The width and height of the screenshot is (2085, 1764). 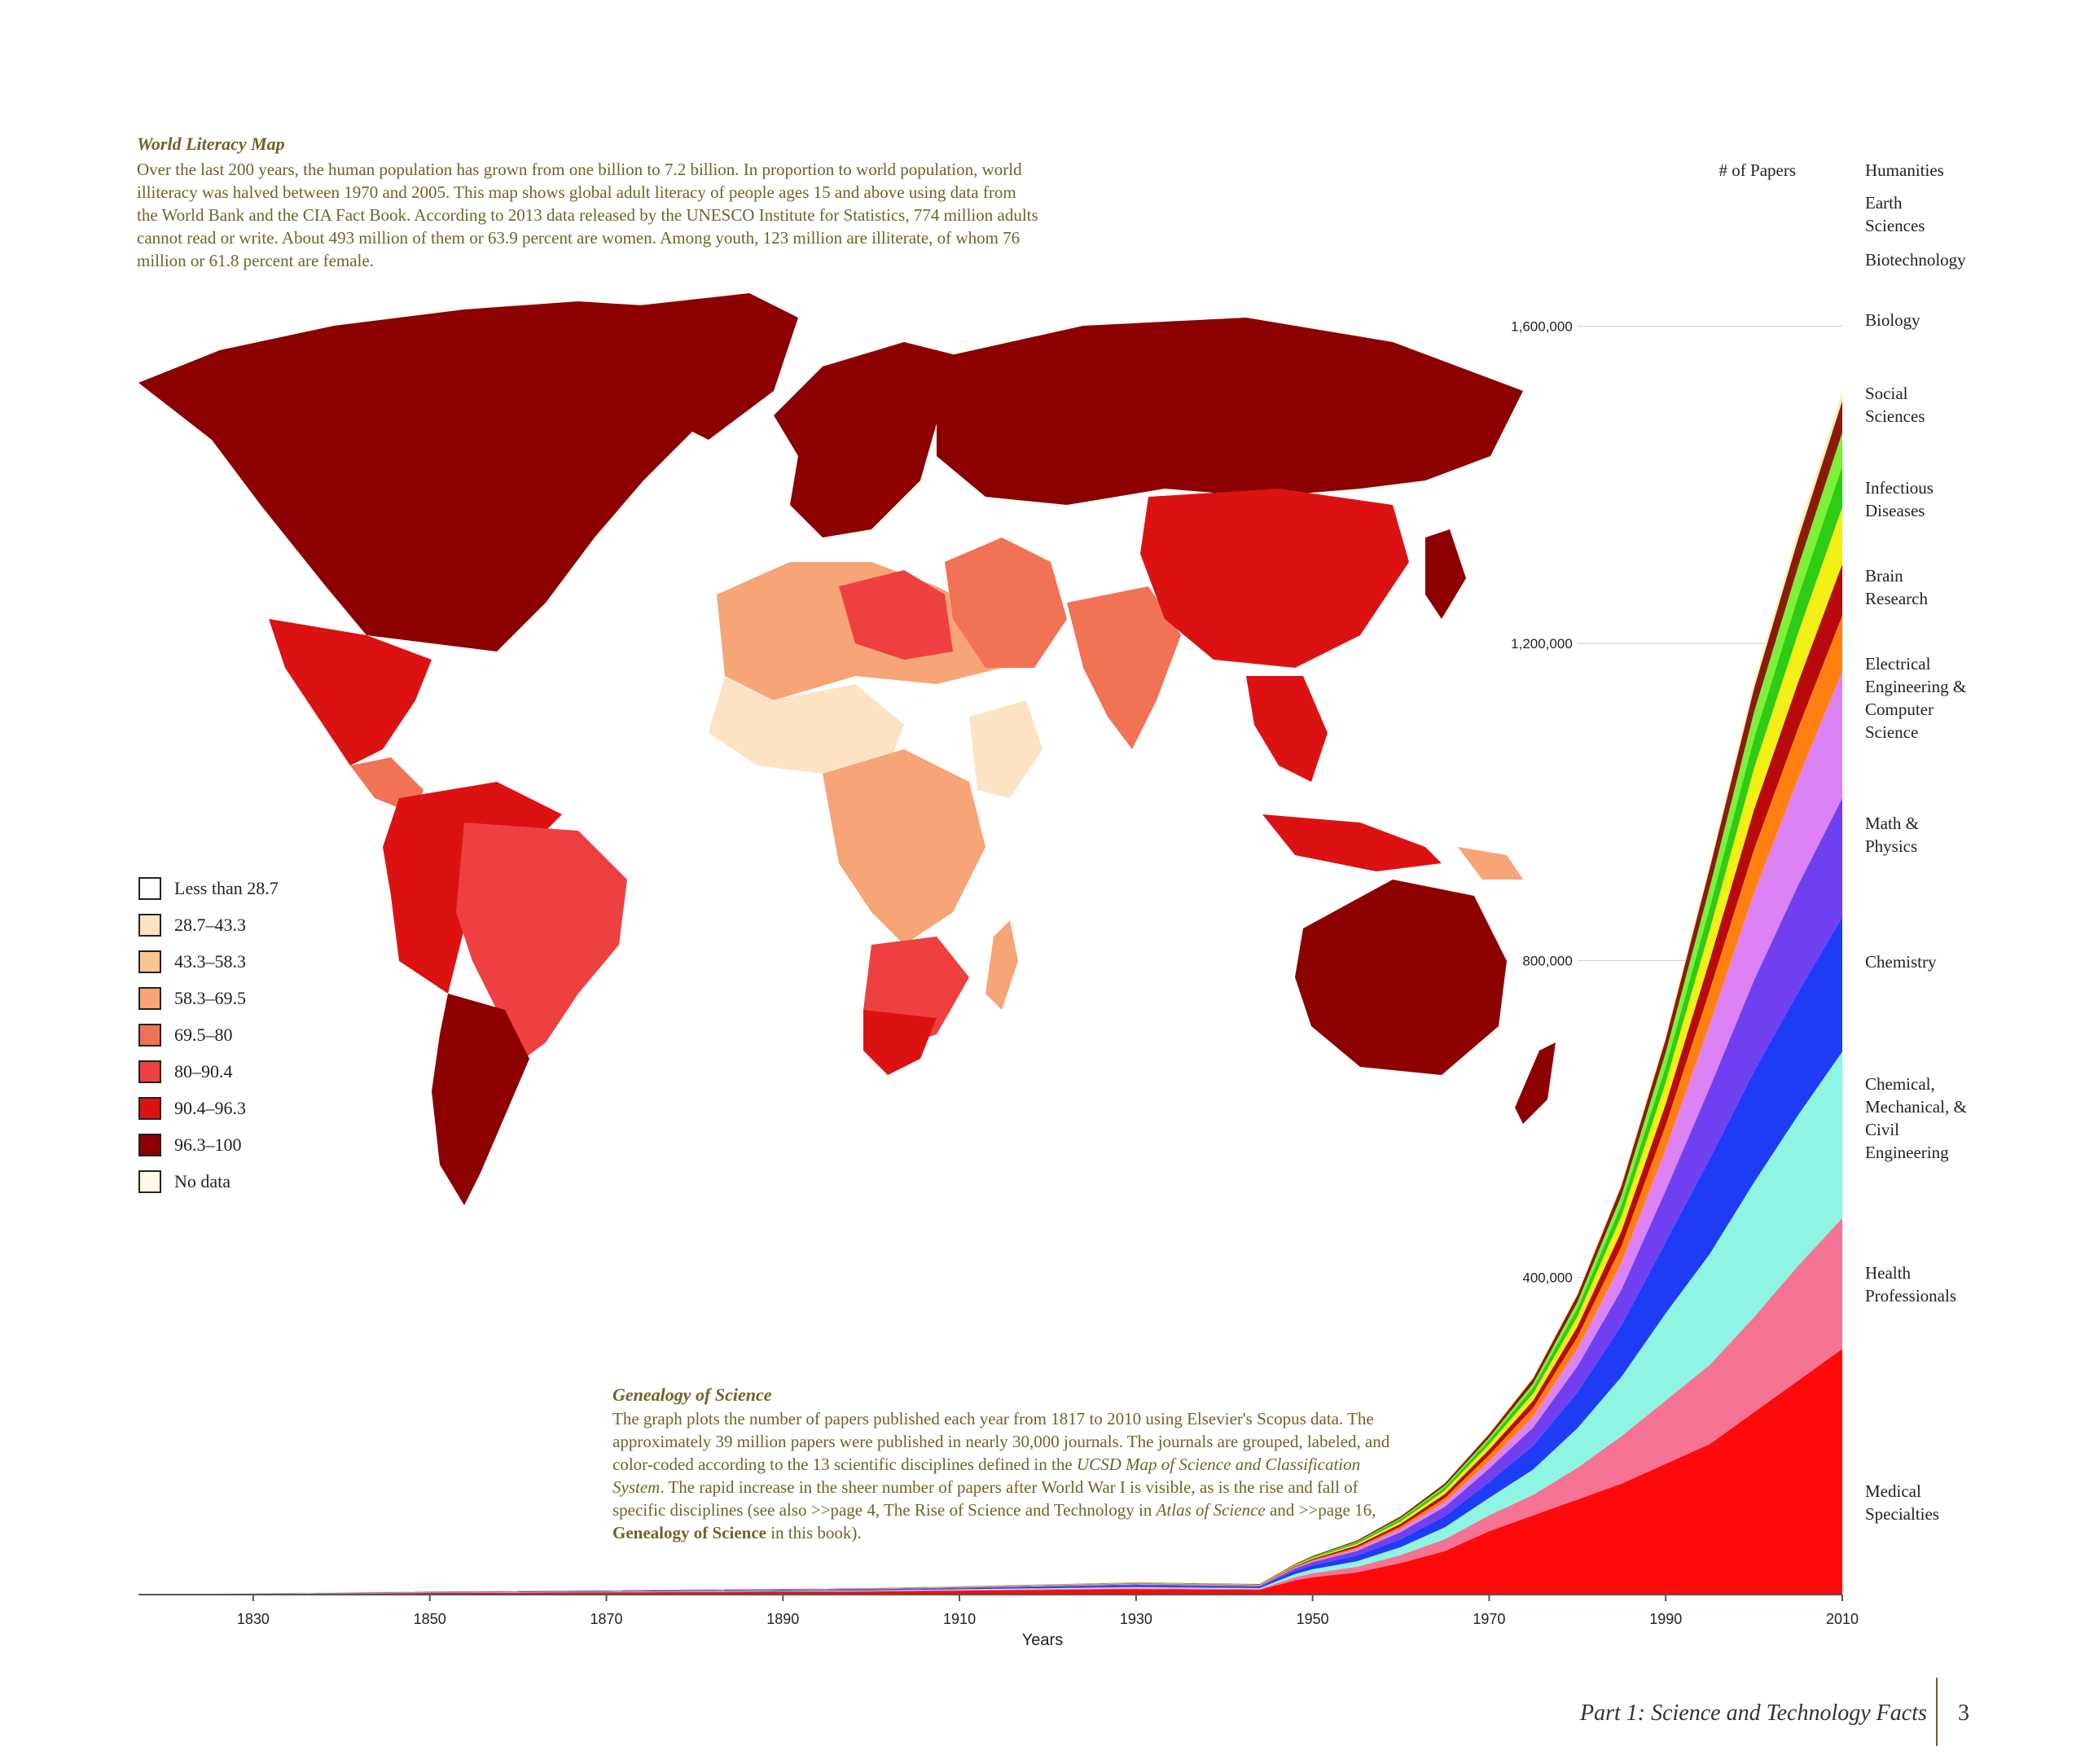 I want to click on series-label: Health Professionals, so click(x=1910, y=1284).